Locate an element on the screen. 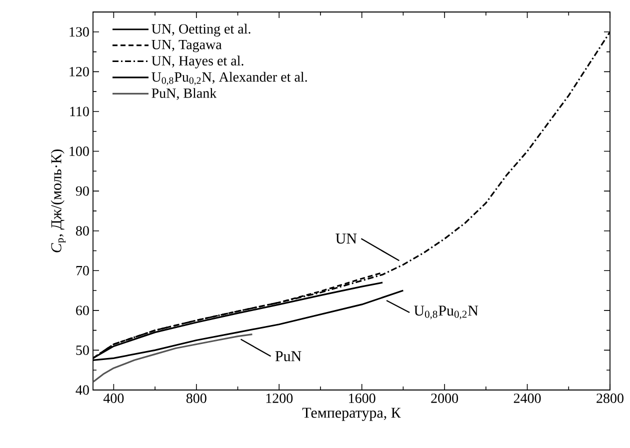 The width and height of the screenshot is (630, 448). x-tick-label: 2400 is located at coordinates (527, 398).